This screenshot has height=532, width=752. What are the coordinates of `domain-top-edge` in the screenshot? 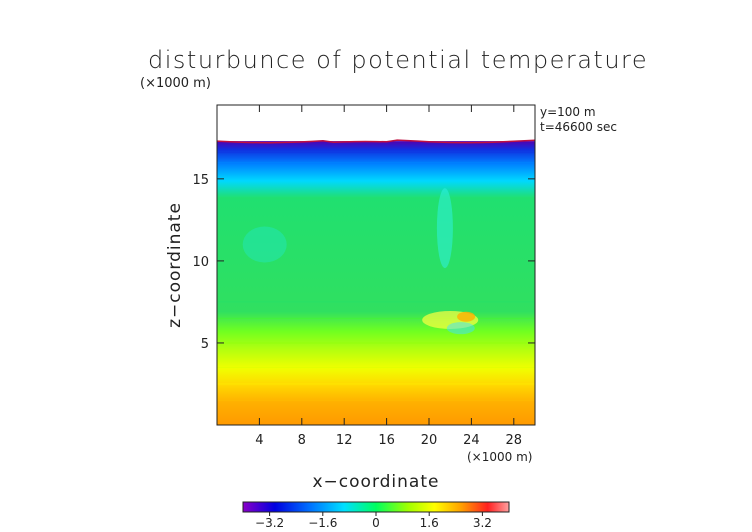 It's located at (376, 141).